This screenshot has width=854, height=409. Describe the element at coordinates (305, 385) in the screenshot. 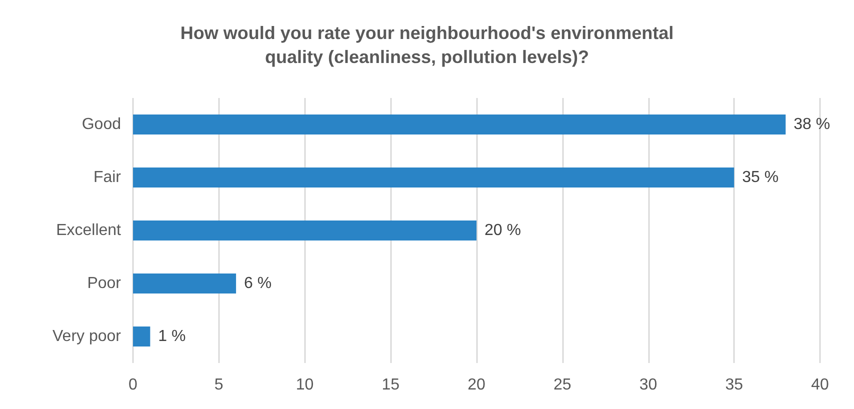

I see `x-tick-label: 10` at that location.